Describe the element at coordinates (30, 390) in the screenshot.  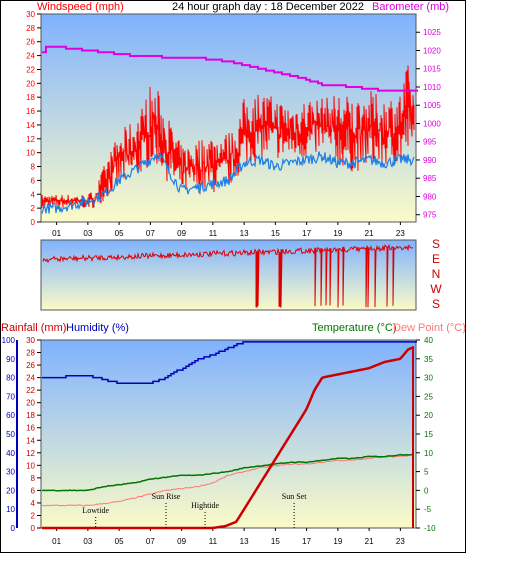
I see `rain-y-tick-label: 22` at that location.